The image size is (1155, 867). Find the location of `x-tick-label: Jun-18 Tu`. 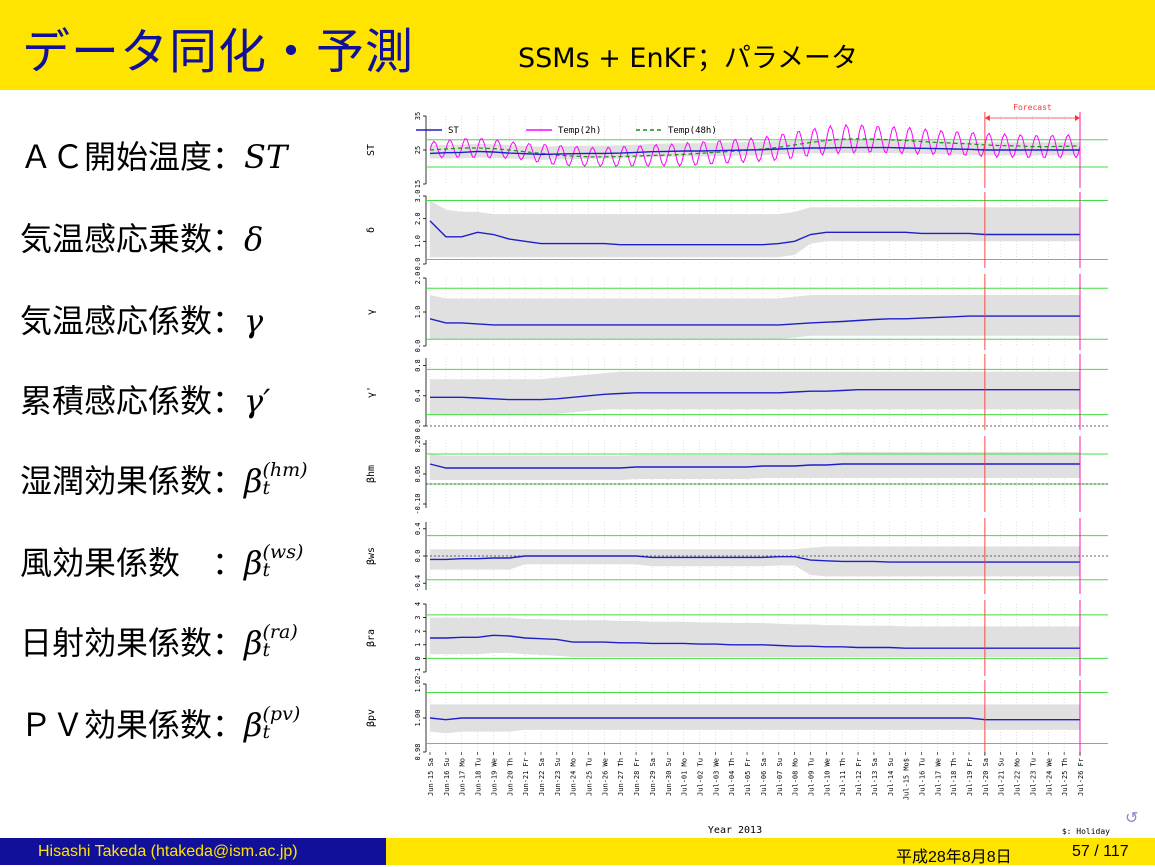

x-tick-label: Jun-18 Tu is located at coordinates (479, 777).